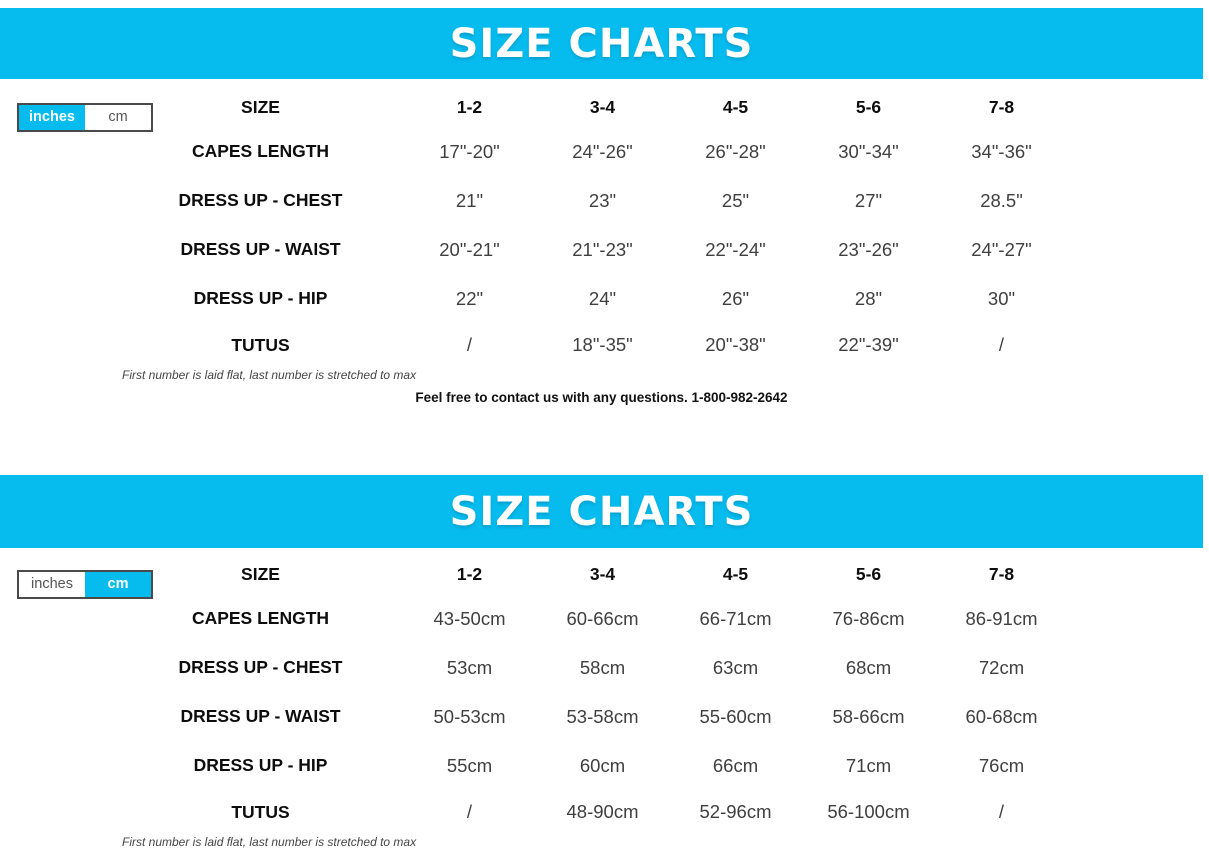 The height and width of the screenshot is (850, 1209). What do you see at coordinates (1001, 298) in the screenshot?
I see `size-value: 30"` at bounding box center [1001, 298].